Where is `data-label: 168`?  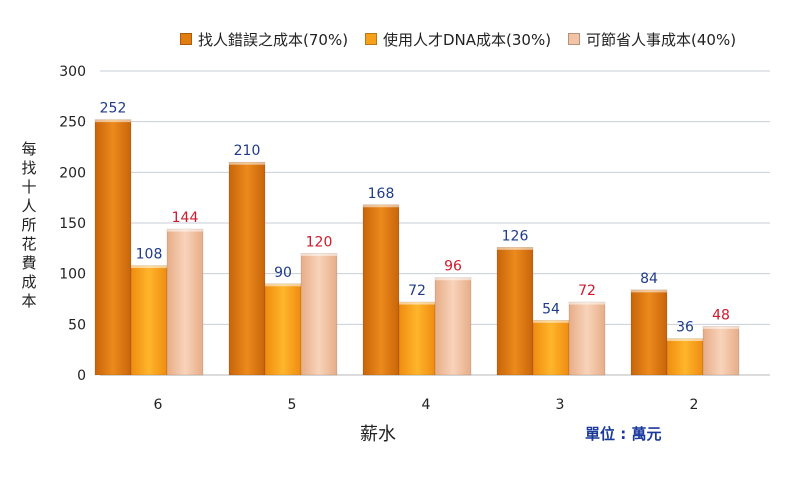 data-label: 168 is located at coordinates (381, 194).